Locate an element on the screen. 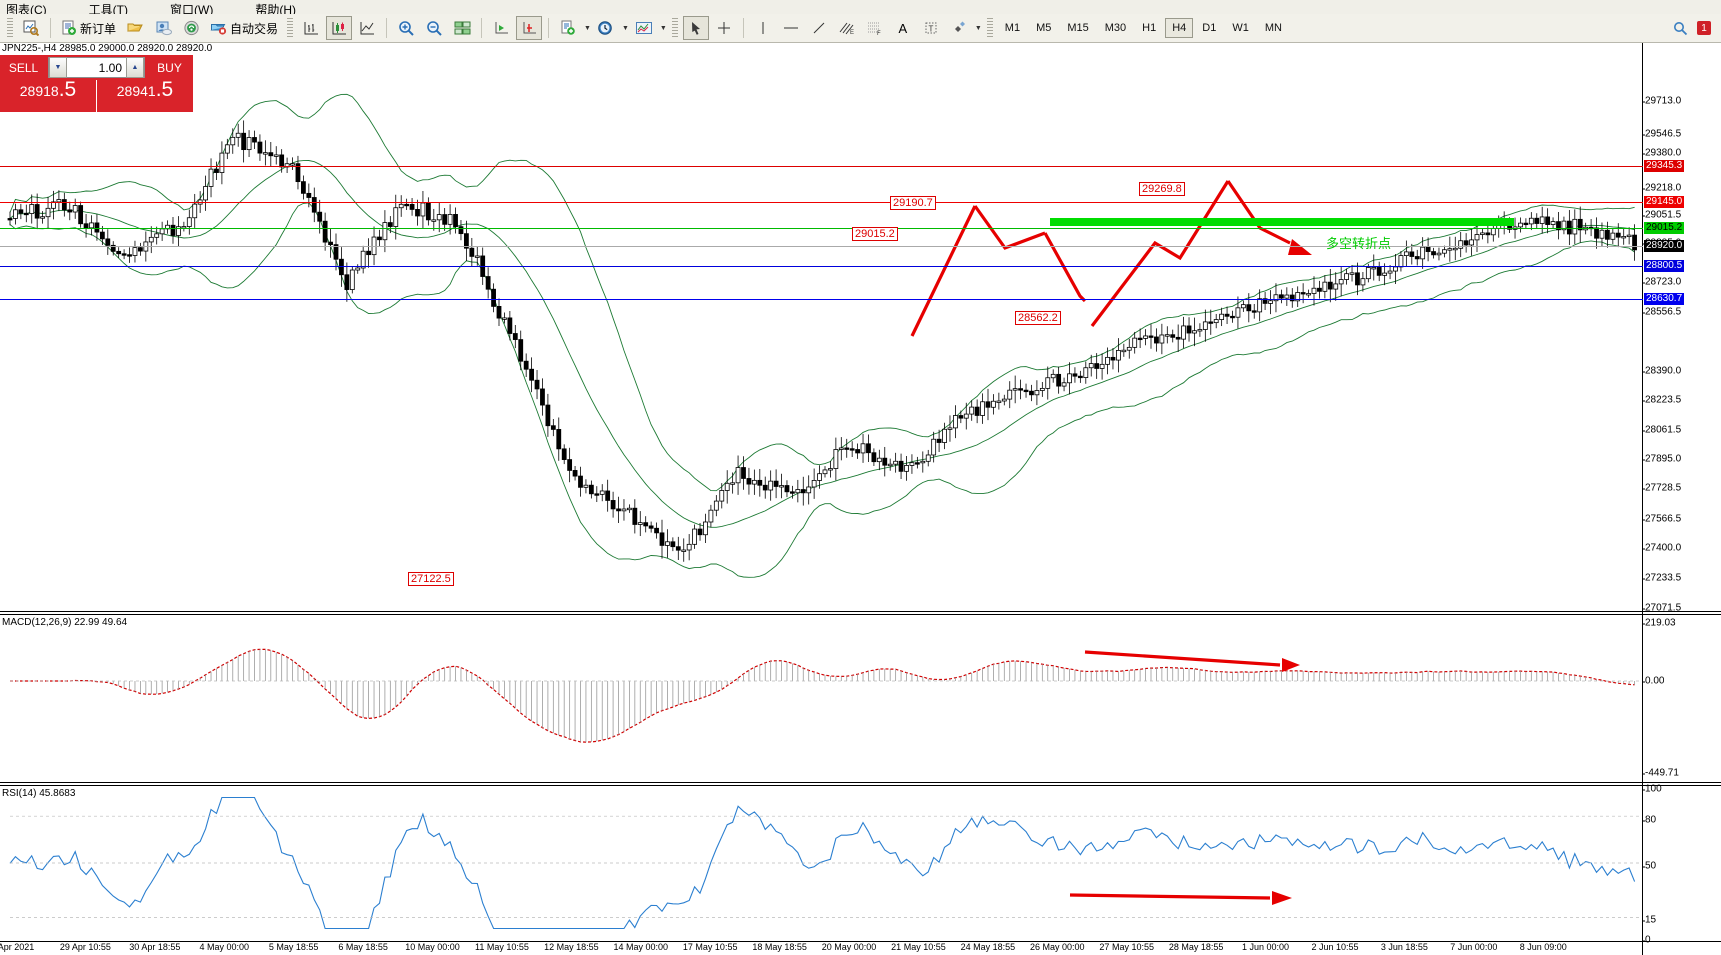 Image resolution: width=1721 pixels, height=955 pixels. text-icon: A is located at coordinates (903, 28).